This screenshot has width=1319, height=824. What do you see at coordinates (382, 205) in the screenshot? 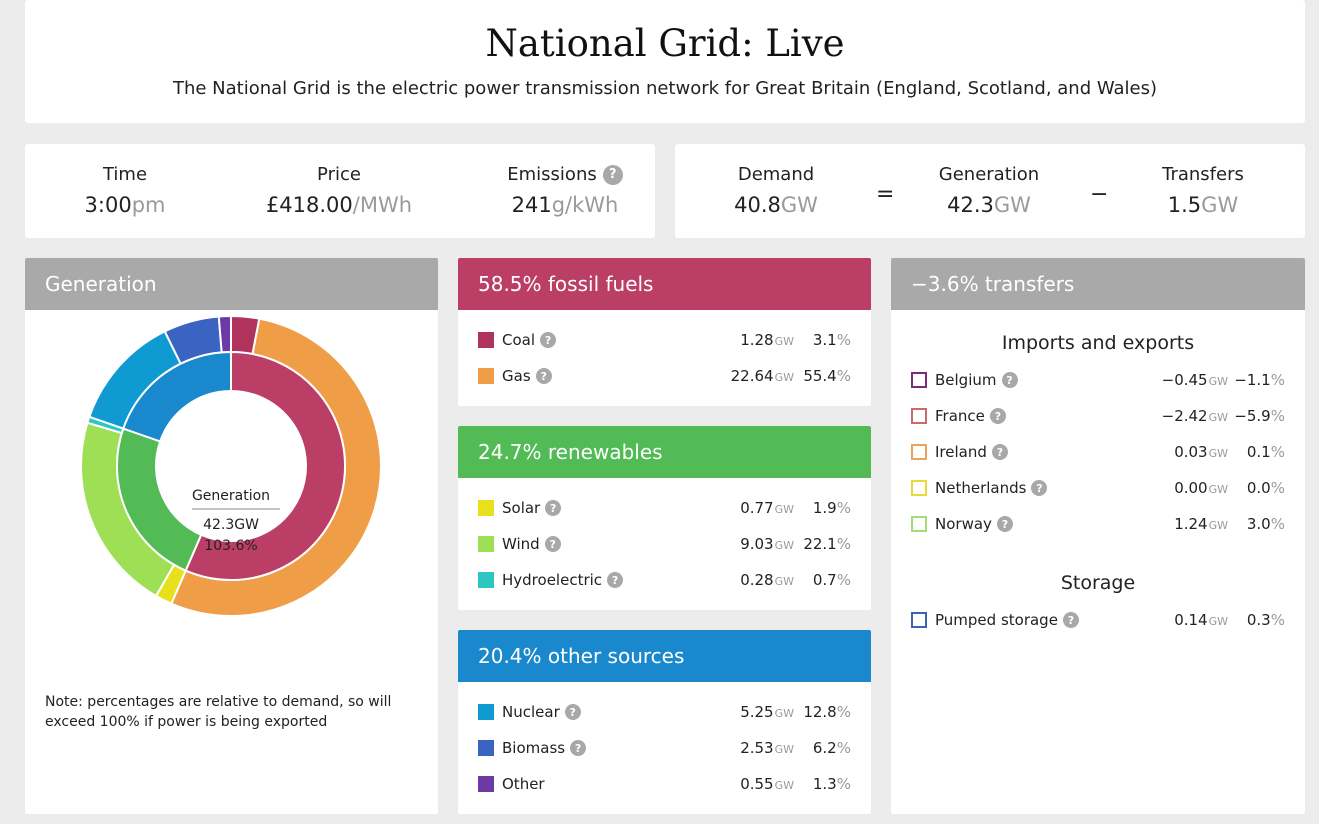
I see `stat-price-unit: /MWh` at bounding box center [382, 205].